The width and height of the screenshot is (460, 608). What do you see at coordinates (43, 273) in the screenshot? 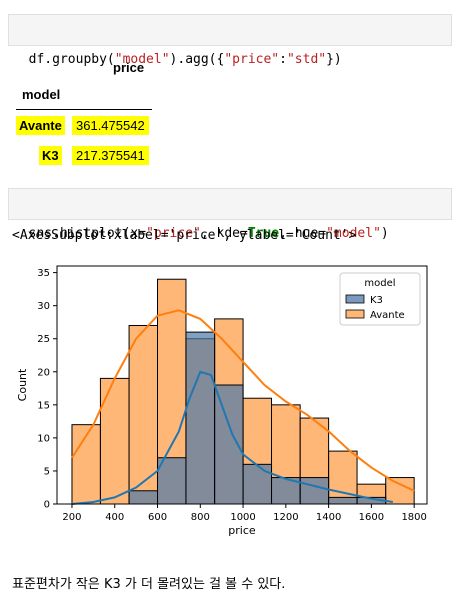
I see `y-tick-label: 35` at bounding box center [43, 273].